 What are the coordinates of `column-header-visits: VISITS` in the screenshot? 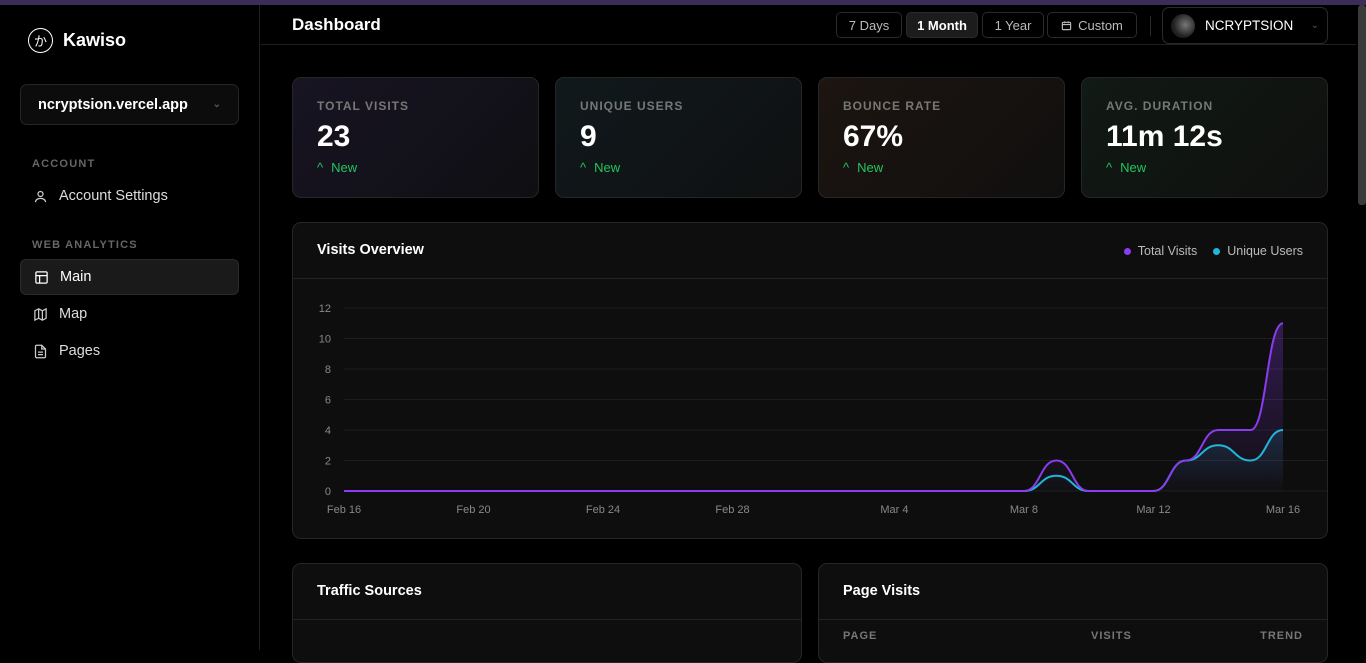 It's located at (1111, 636).